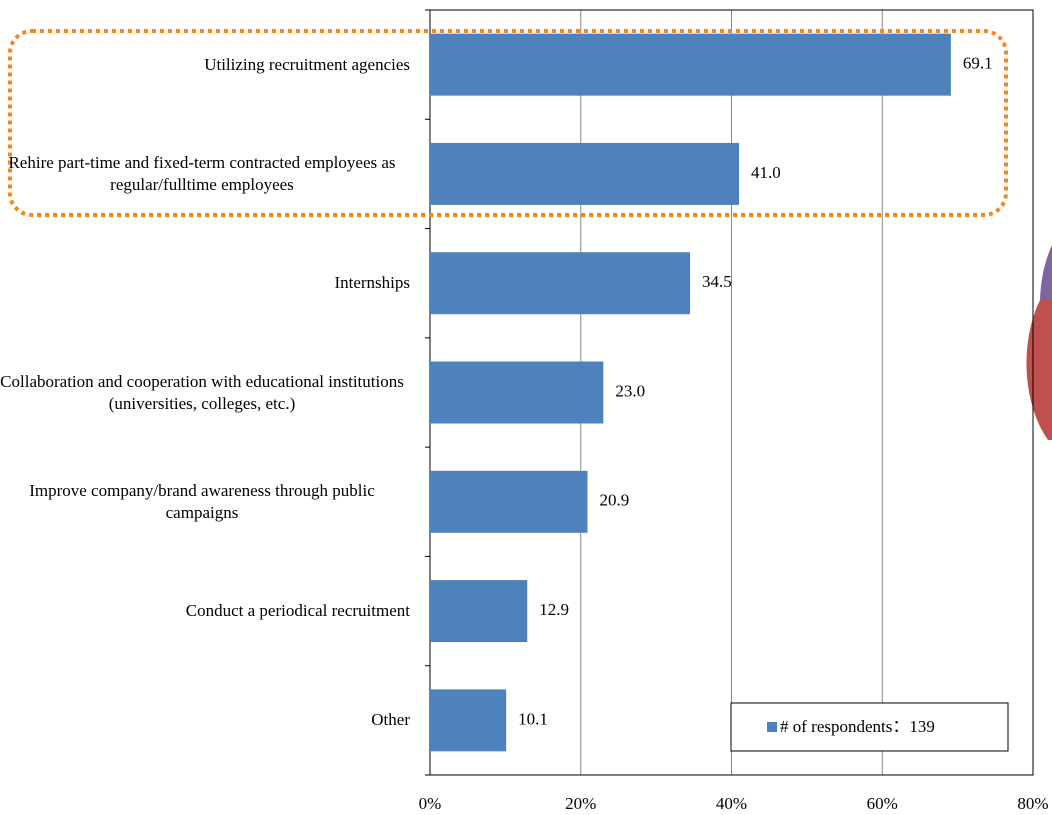 The image size is (1052, 815). What do you see at coordinates (857, 726) in the screenshot?
I see `legend-label: # of respondents：139` at bounding box center [857, 726].